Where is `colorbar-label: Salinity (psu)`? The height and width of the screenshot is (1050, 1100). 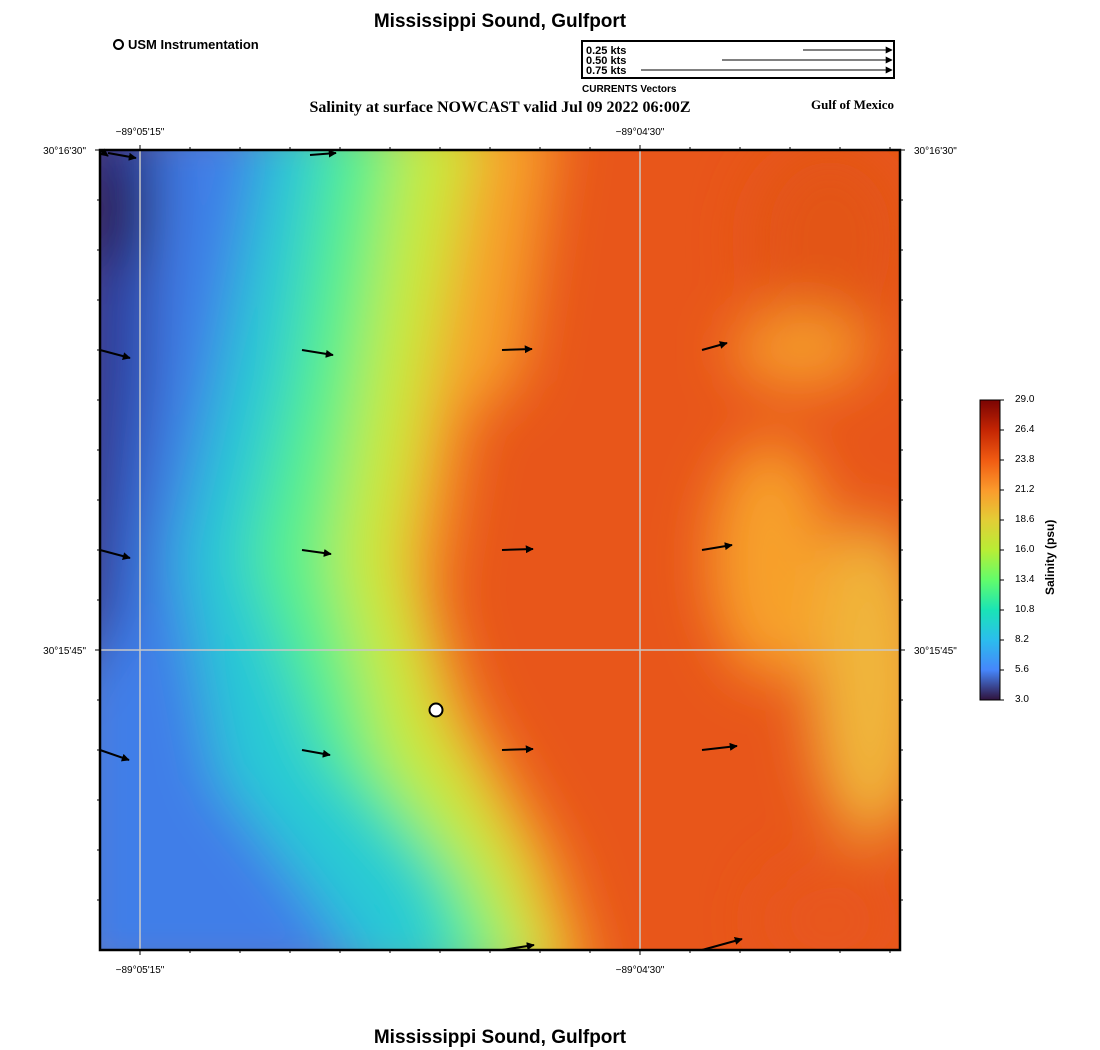 colorbar-label: Salinity (psu) is located at coordinates (1050, 557).